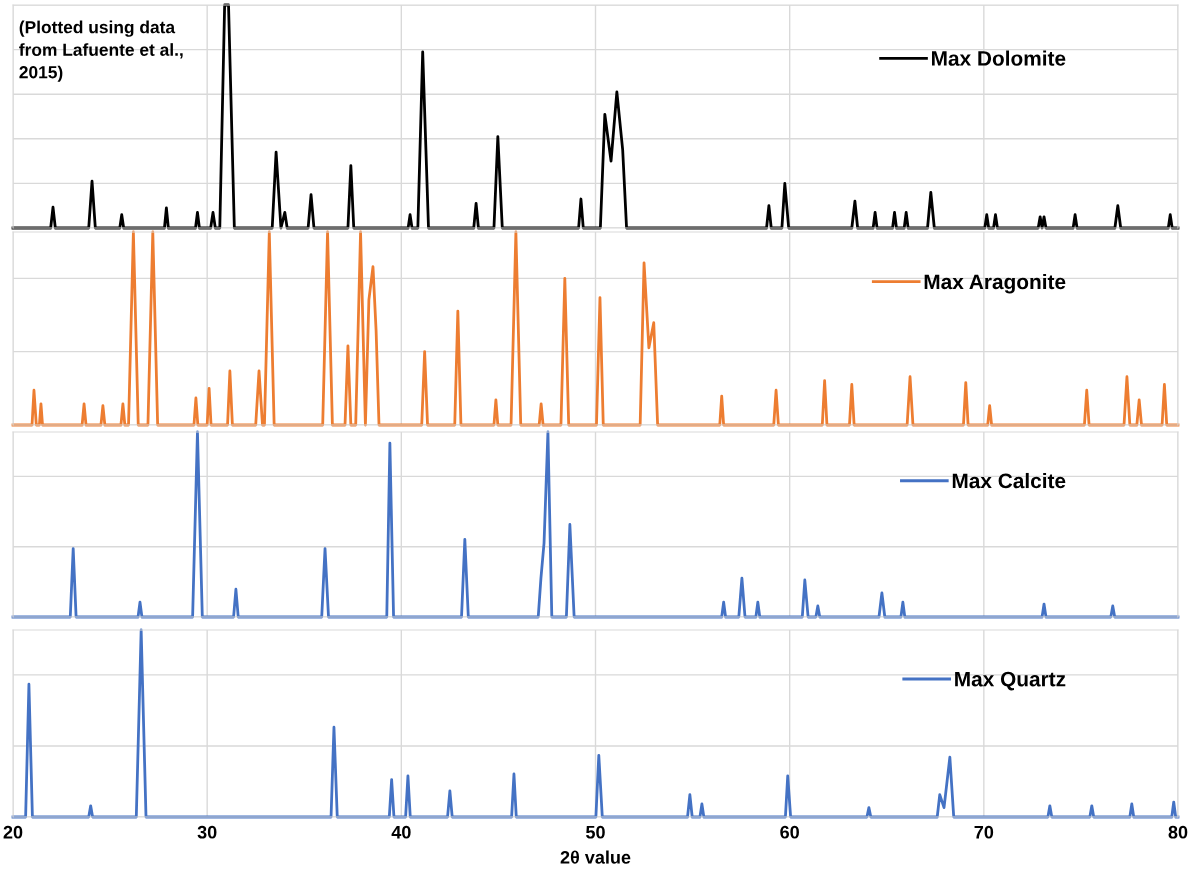 Image resolution: width=1199 pixels, height=881 pixels. Describe the element at coordinates (101, 51) in the screenshot. I see `annotation: (Plotted using data from Lafuente et al., 2015)` at that location.